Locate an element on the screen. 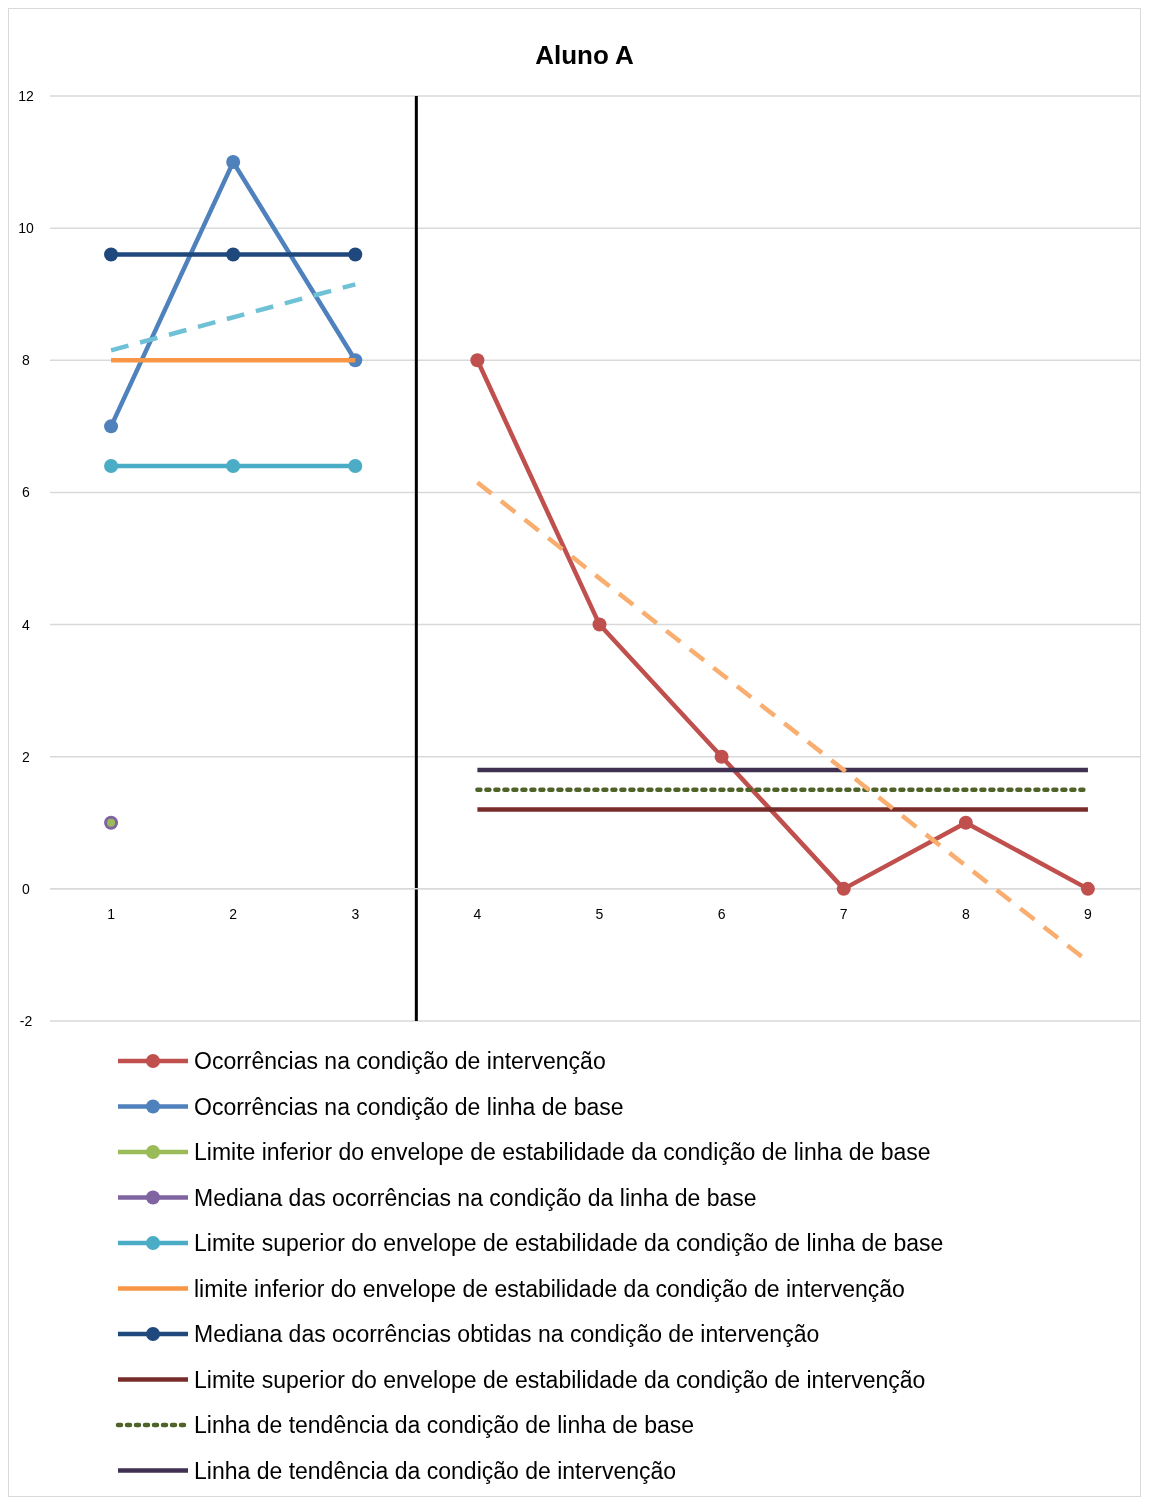 This screenshot has height=1497, width=1149. y-tick-label: -2 is located at coordinates (26, 1021).